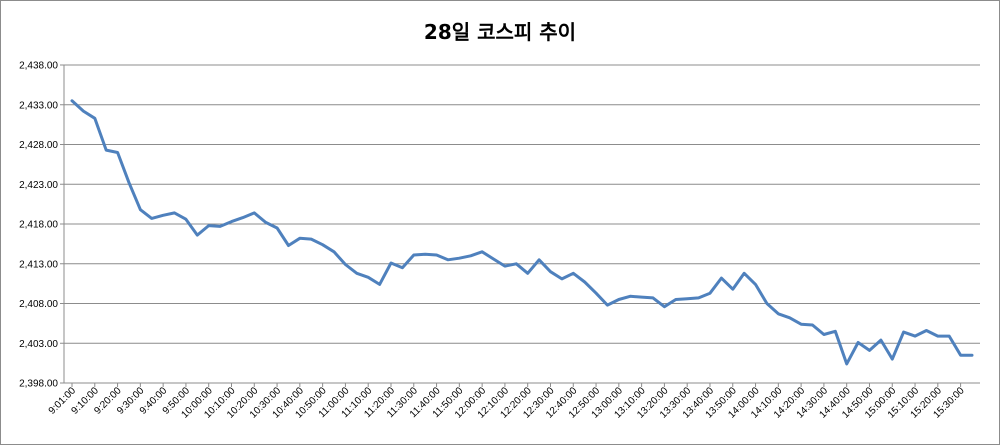 This screenshot has height=445, width=1000. What do you see at coordinates (38, 304) in the screenshot?
I see `y-tick-label: 2,408.00` at bounding box center [38, 304].